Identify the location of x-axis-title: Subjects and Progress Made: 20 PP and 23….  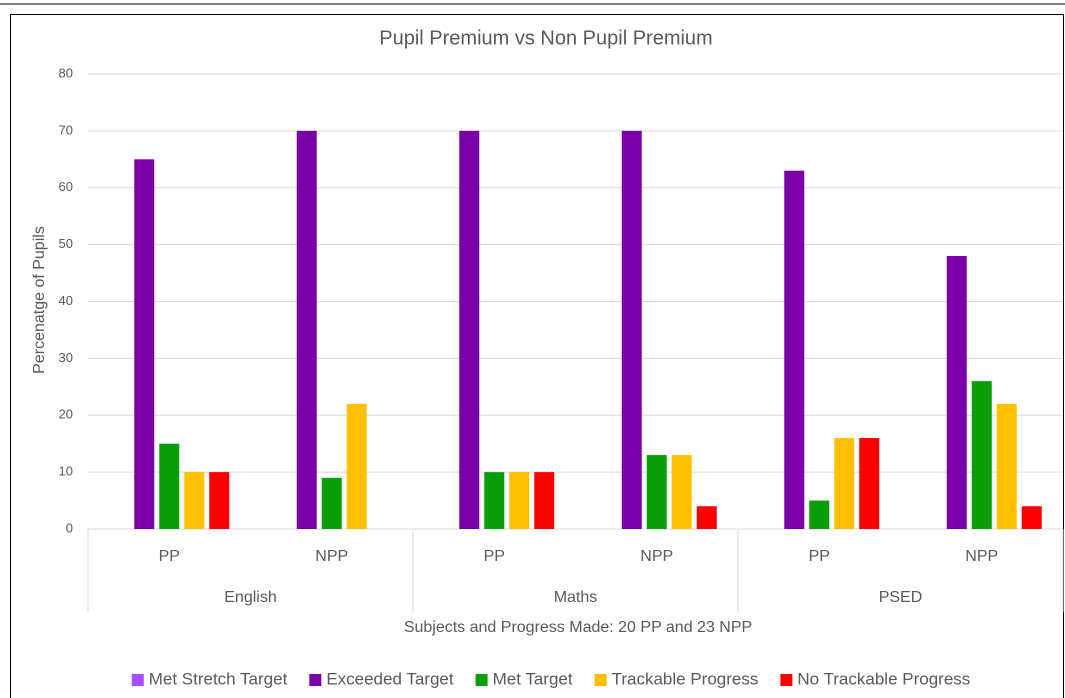
(578, 627).